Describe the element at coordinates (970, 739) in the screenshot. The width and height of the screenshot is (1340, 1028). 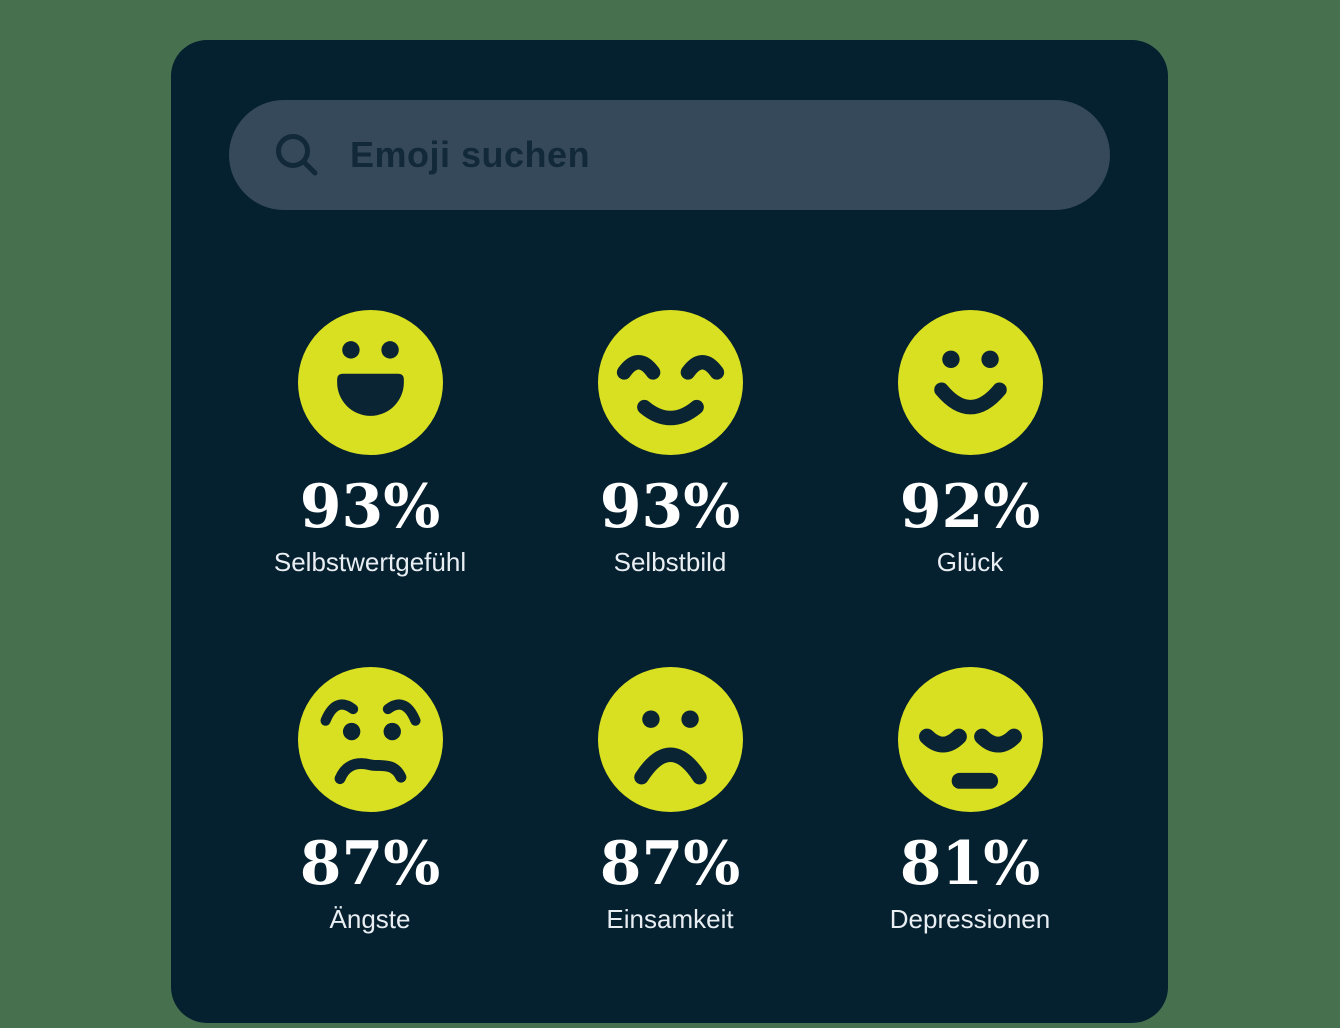
I see `sleepy-face-icon` at that location.